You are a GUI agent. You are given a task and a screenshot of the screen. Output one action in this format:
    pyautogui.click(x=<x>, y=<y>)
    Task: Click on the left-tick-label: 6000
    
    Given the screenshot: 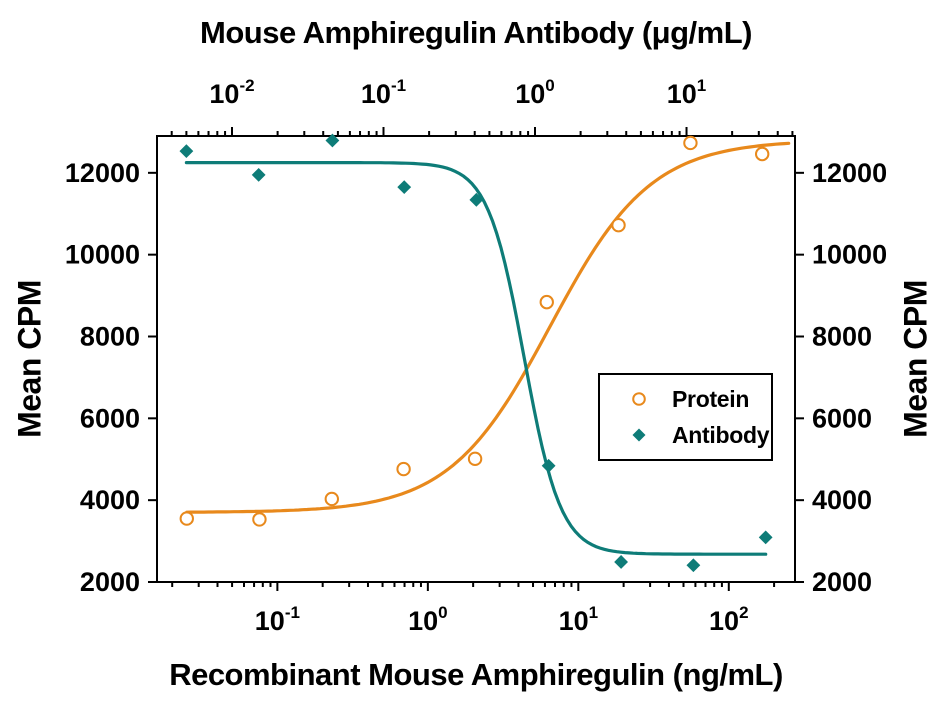 What is the action you would take?
    pyautogui.click(x=110, y=418)
    